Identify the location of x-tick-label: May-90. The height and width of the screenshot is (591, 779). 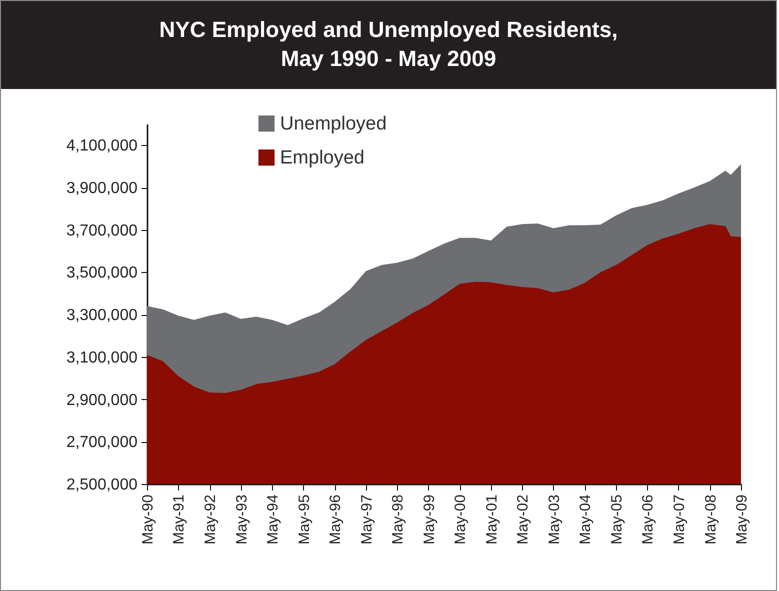
(148, 519).